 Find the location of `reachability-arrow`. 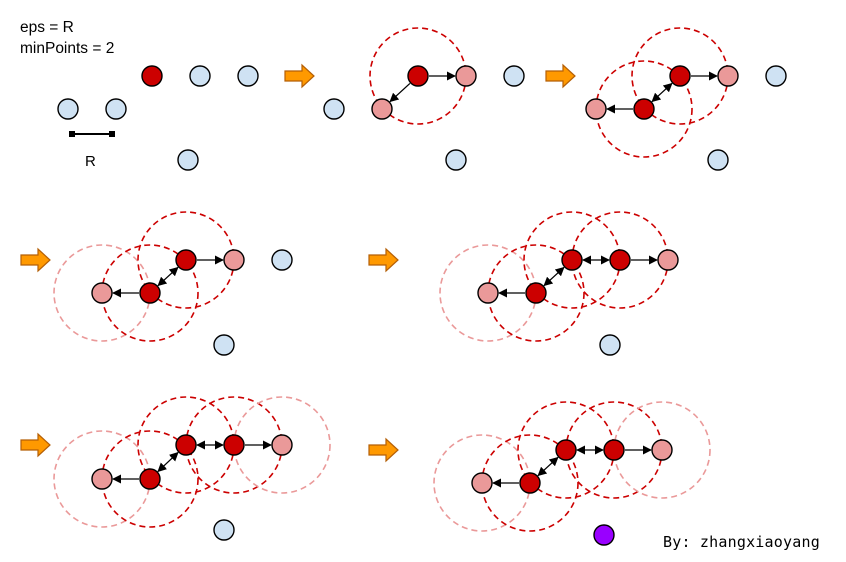

reachability-arrow is located at coordinates (400, 92).